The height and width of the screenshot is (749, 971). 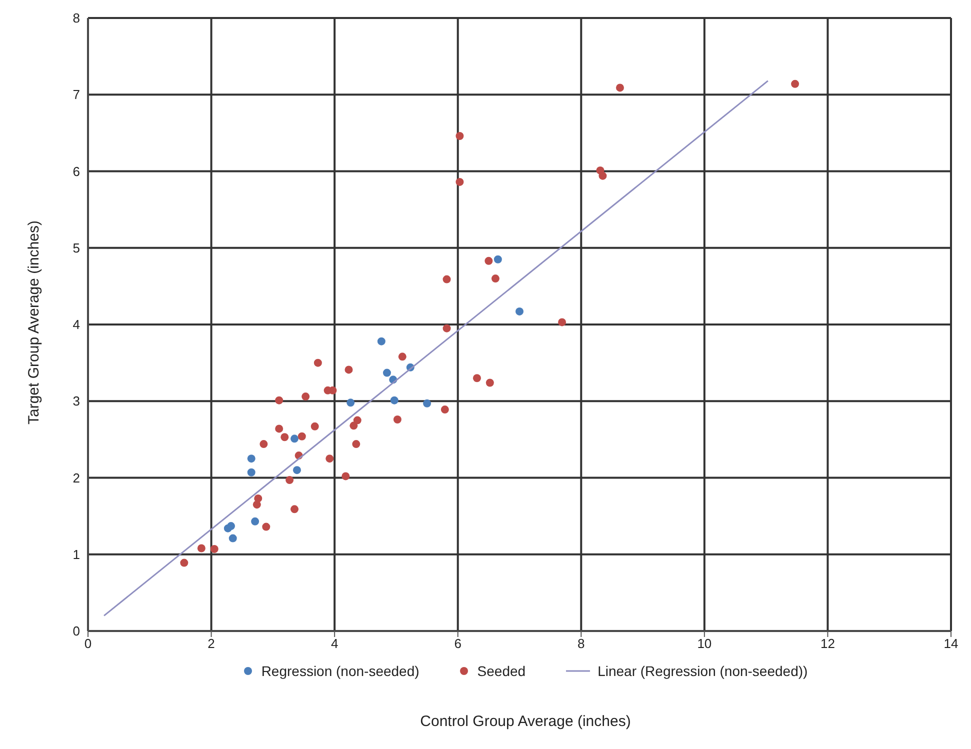 What do you see at coordinates (704, 644) in the screenshot?
I see `x-tick-label: 10` at bounding box center [704, 644].